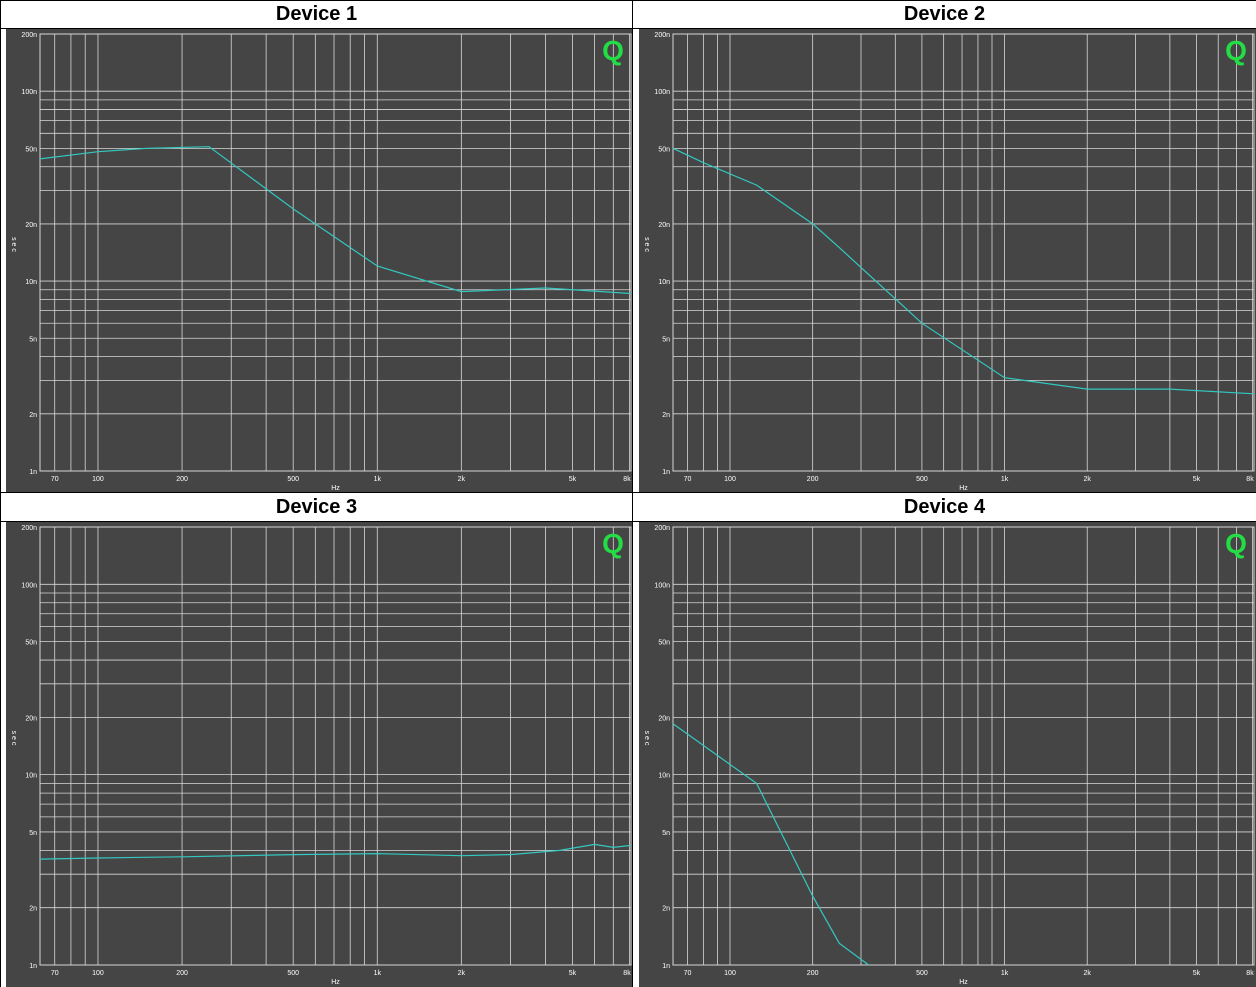  I want to click on frame-middle-horizontal, so click(628, 492).